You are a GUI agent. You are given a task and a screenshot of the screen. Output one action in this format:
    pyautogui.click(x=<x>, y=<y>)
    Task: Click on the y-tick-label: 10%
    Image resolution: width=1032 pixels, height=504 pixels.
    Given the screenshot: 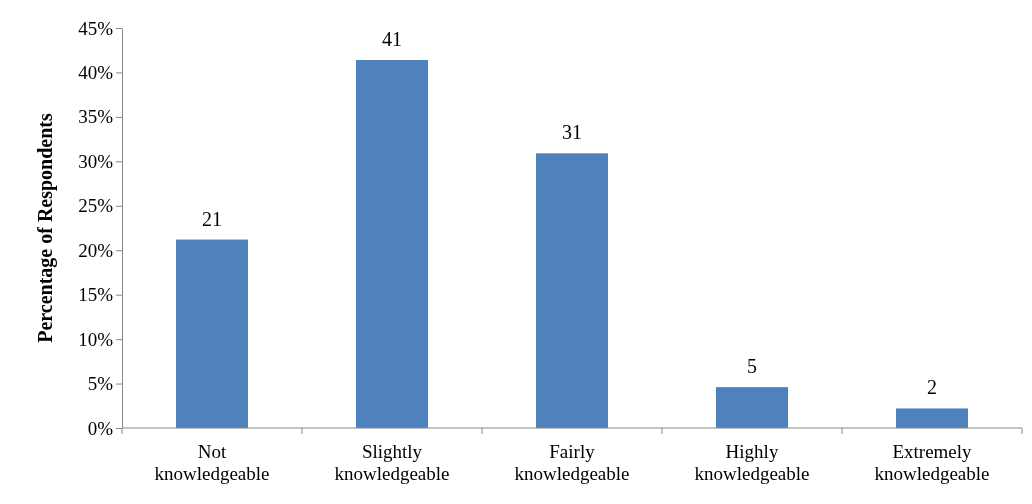 What is the action you would take?
    pyautogui.click(x=96, y=339)
    